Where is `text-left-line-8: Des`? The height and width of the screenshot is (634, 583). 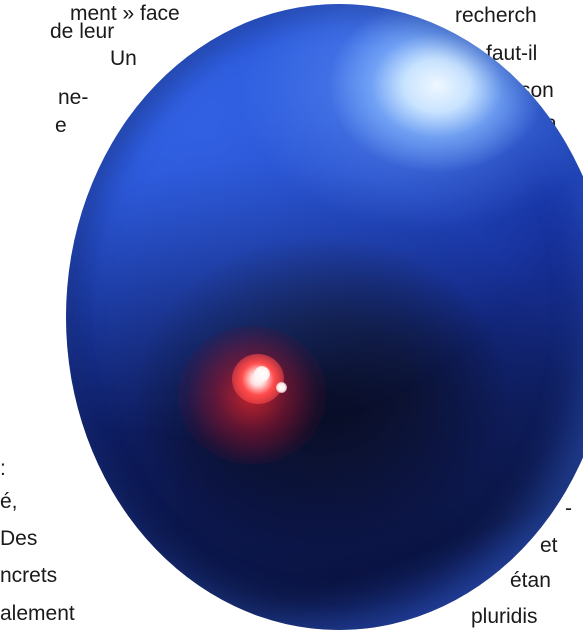
text-left-line-8: Des is located at coordinates (19, 538).